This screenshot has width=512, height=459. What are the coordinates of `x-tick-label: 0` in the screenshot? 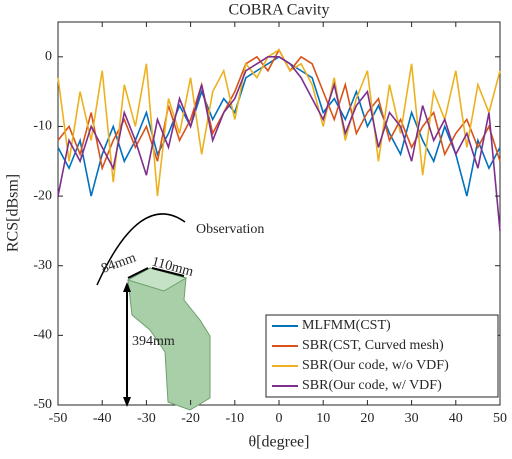 It's located at (279, 418).